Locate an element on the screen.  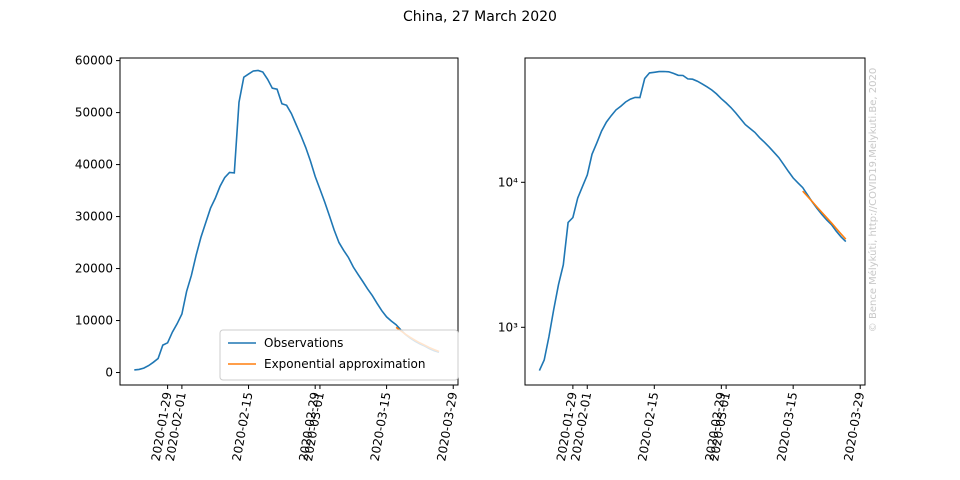
y-tick-label: 10³ is located at coordinates (508, 327).